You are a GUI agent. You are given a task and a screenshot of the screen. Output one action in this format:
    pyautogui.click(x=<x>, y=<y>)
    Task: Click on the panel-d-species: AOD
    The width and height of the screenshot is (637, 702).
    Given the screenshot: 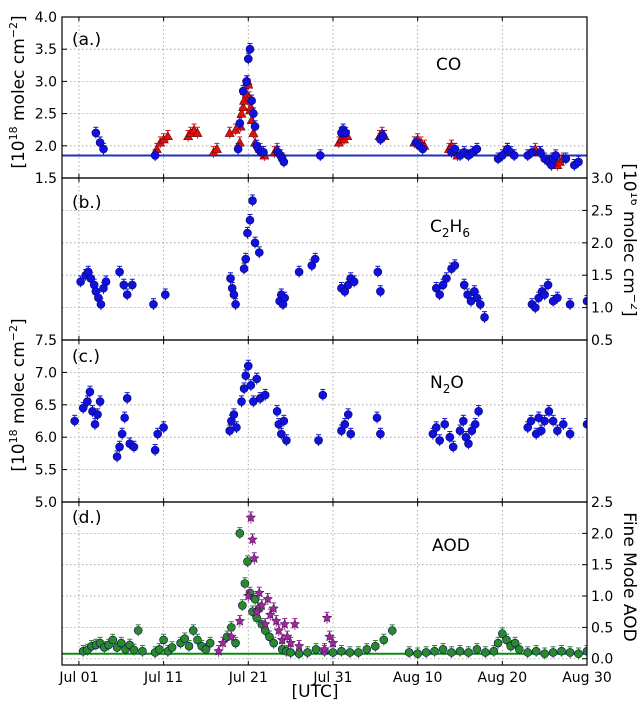 What is the action you would take?
    pyautogui.click(x=451, y=546)
    